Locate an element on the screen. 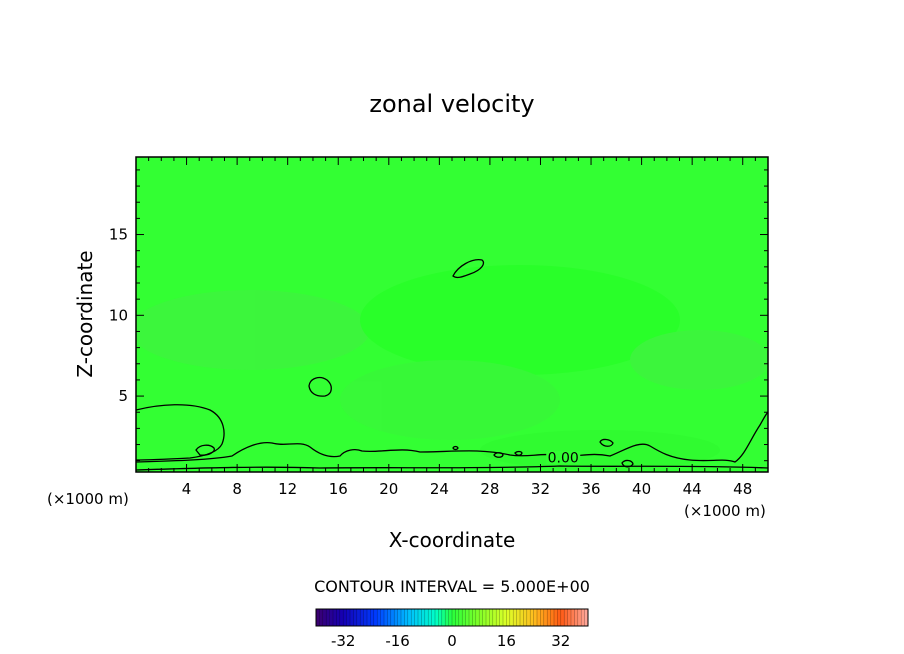 The height and width of the screenshot is (654, 904). colorbar-tick-label: 32 is located at coordinates (560, 641).